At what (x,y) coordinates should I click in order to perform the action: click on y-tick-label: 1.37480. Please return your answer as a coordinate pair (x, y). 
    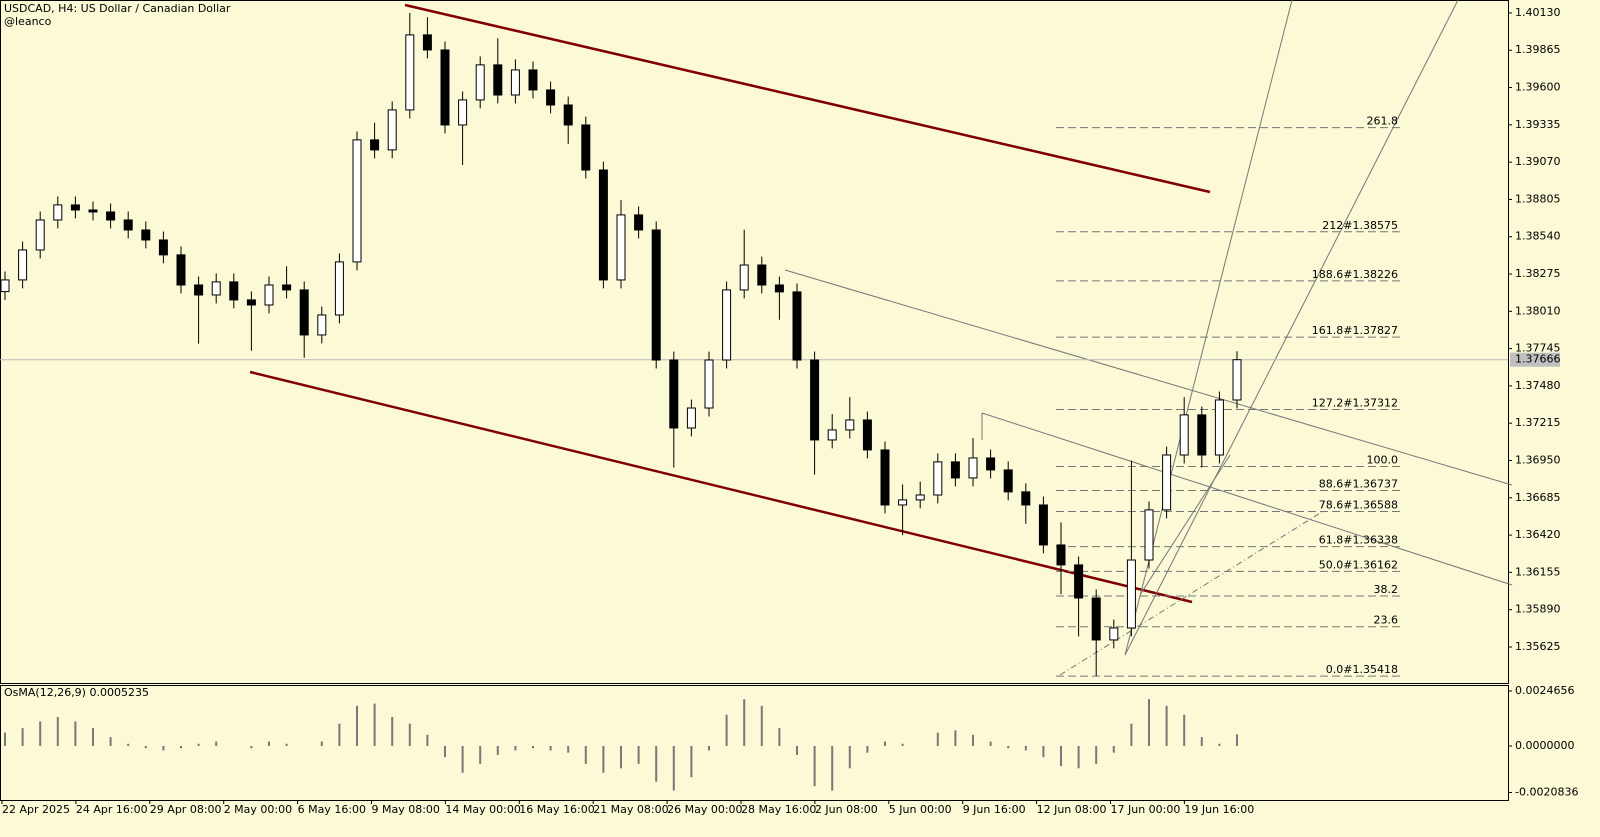
    Looking at the image, I should click on (1538, 385).